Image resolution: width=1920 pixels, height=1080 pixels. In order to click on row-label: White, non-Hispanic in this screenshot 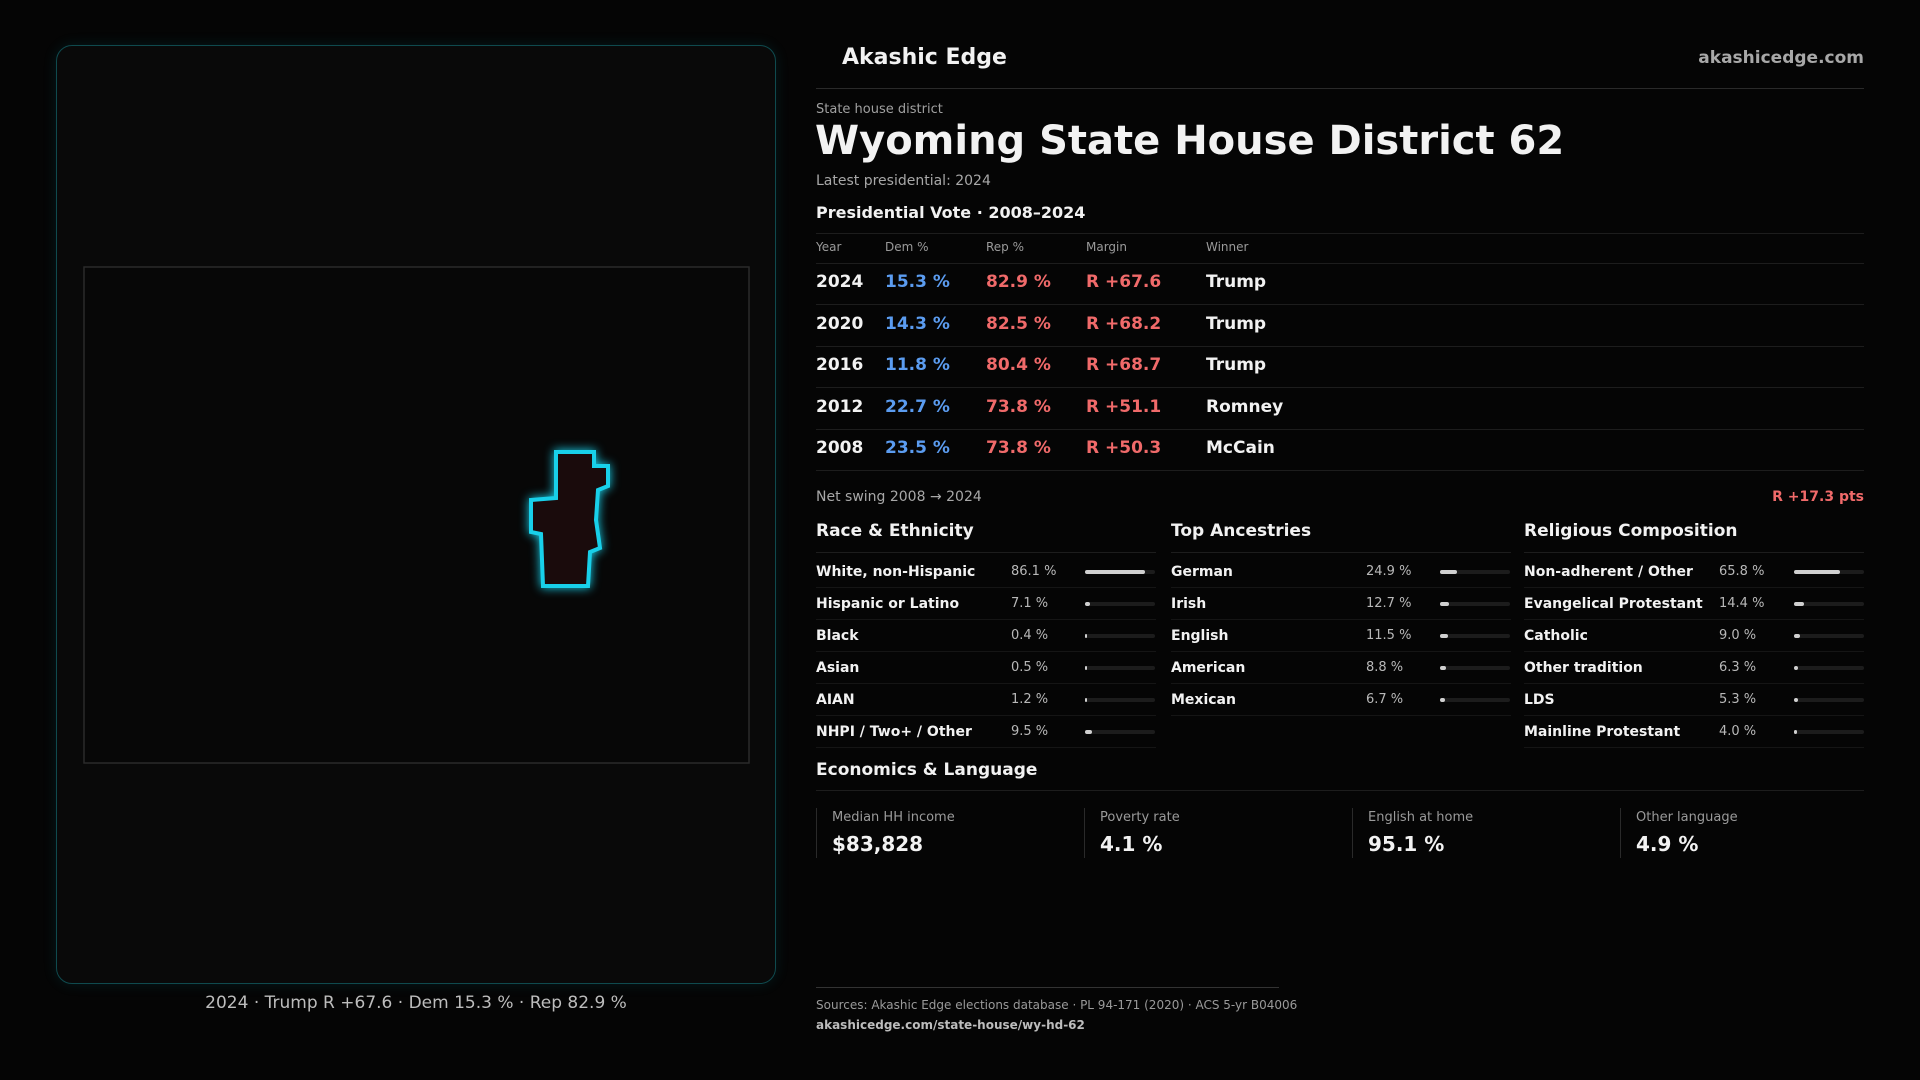, I will do `click(896, 572)`.